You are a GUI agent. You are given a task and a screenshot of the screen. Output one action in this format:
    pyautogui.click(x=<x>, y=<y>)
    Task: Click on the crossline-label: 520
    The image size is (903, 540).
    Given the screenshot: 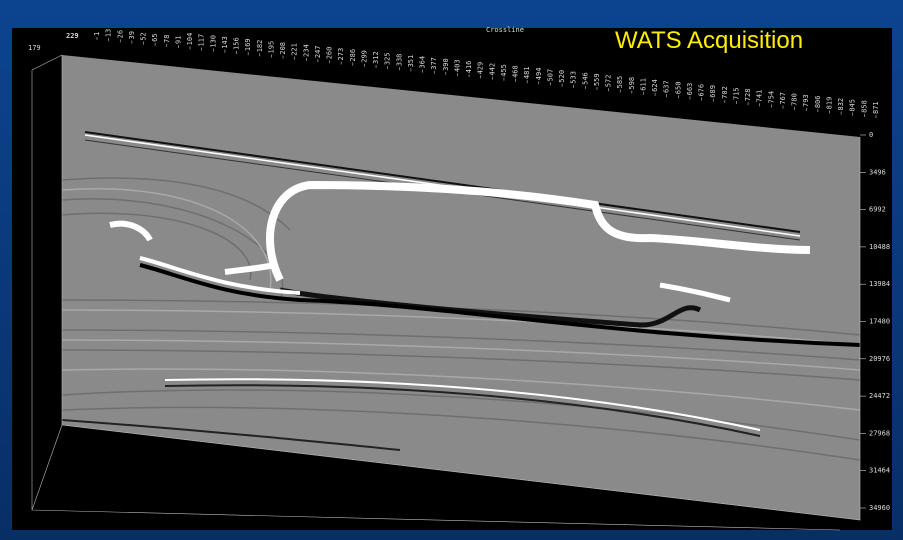 What is the action you would take?
    pyautogui.click(x=562, y=76)
    